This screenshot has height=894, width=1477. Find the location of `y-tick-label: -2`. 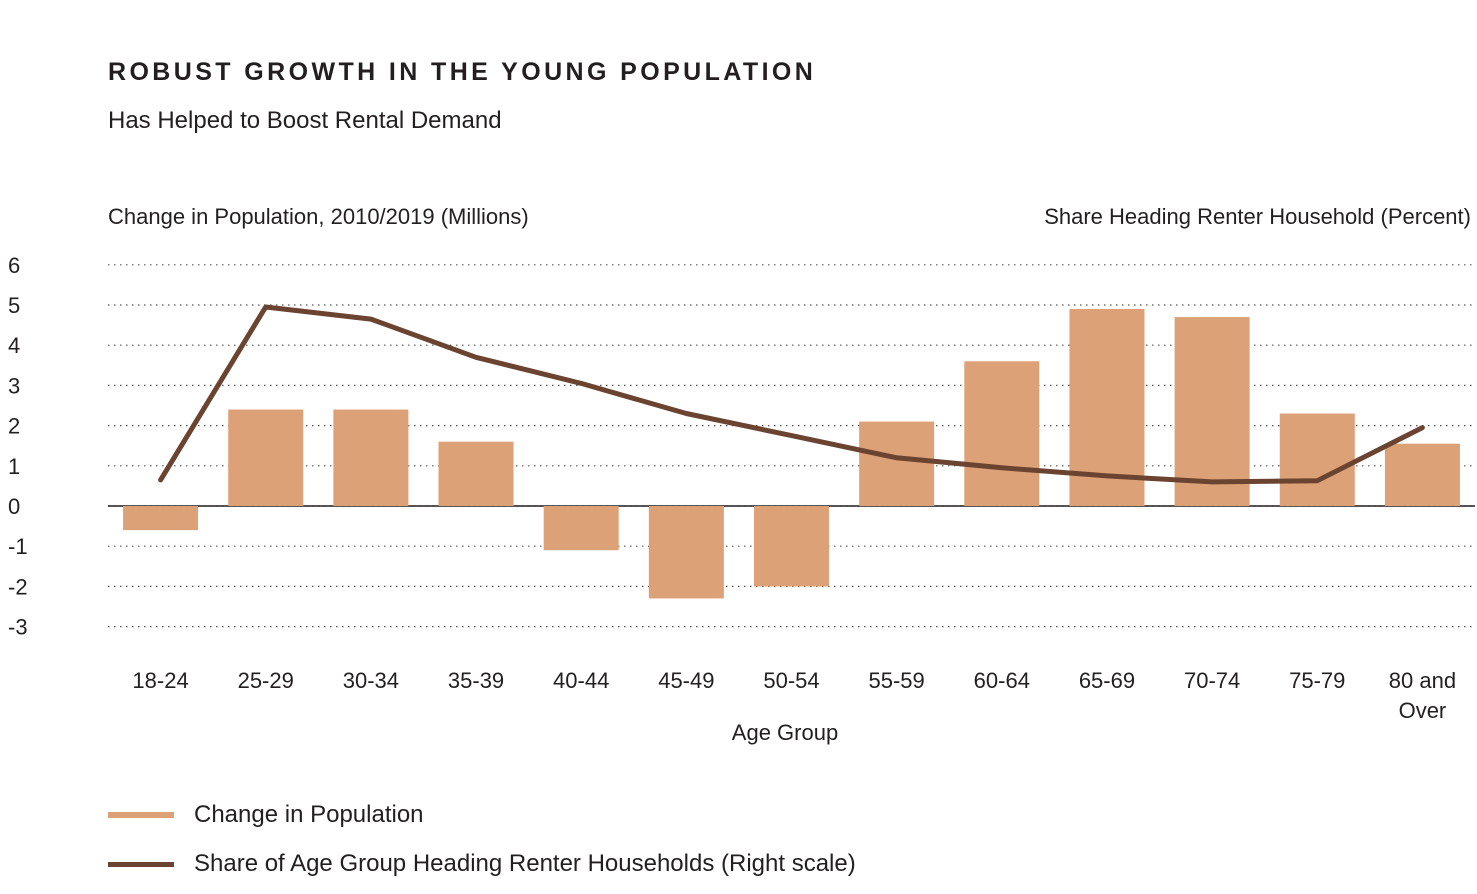

y-tick-label: -2 is located at coordinates (18, 586).